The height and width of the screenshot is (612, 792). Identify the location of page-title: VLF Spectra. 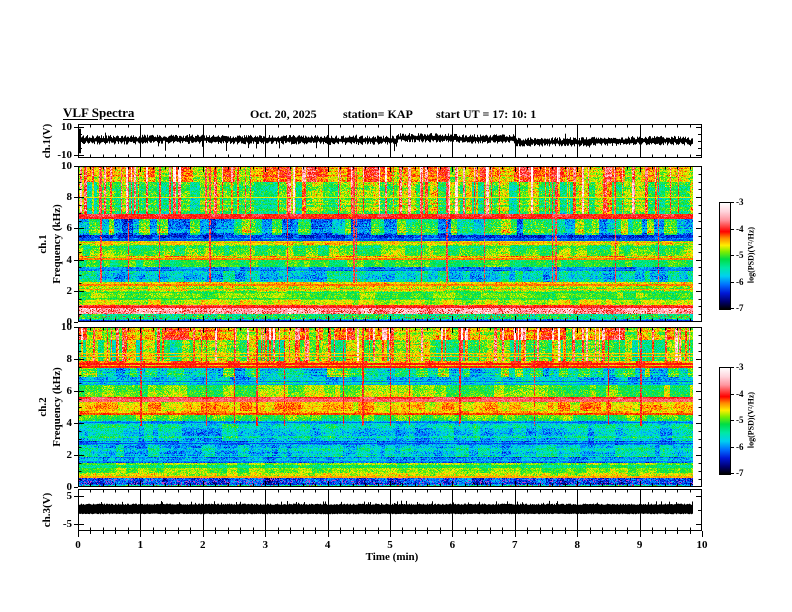
(99, 112).